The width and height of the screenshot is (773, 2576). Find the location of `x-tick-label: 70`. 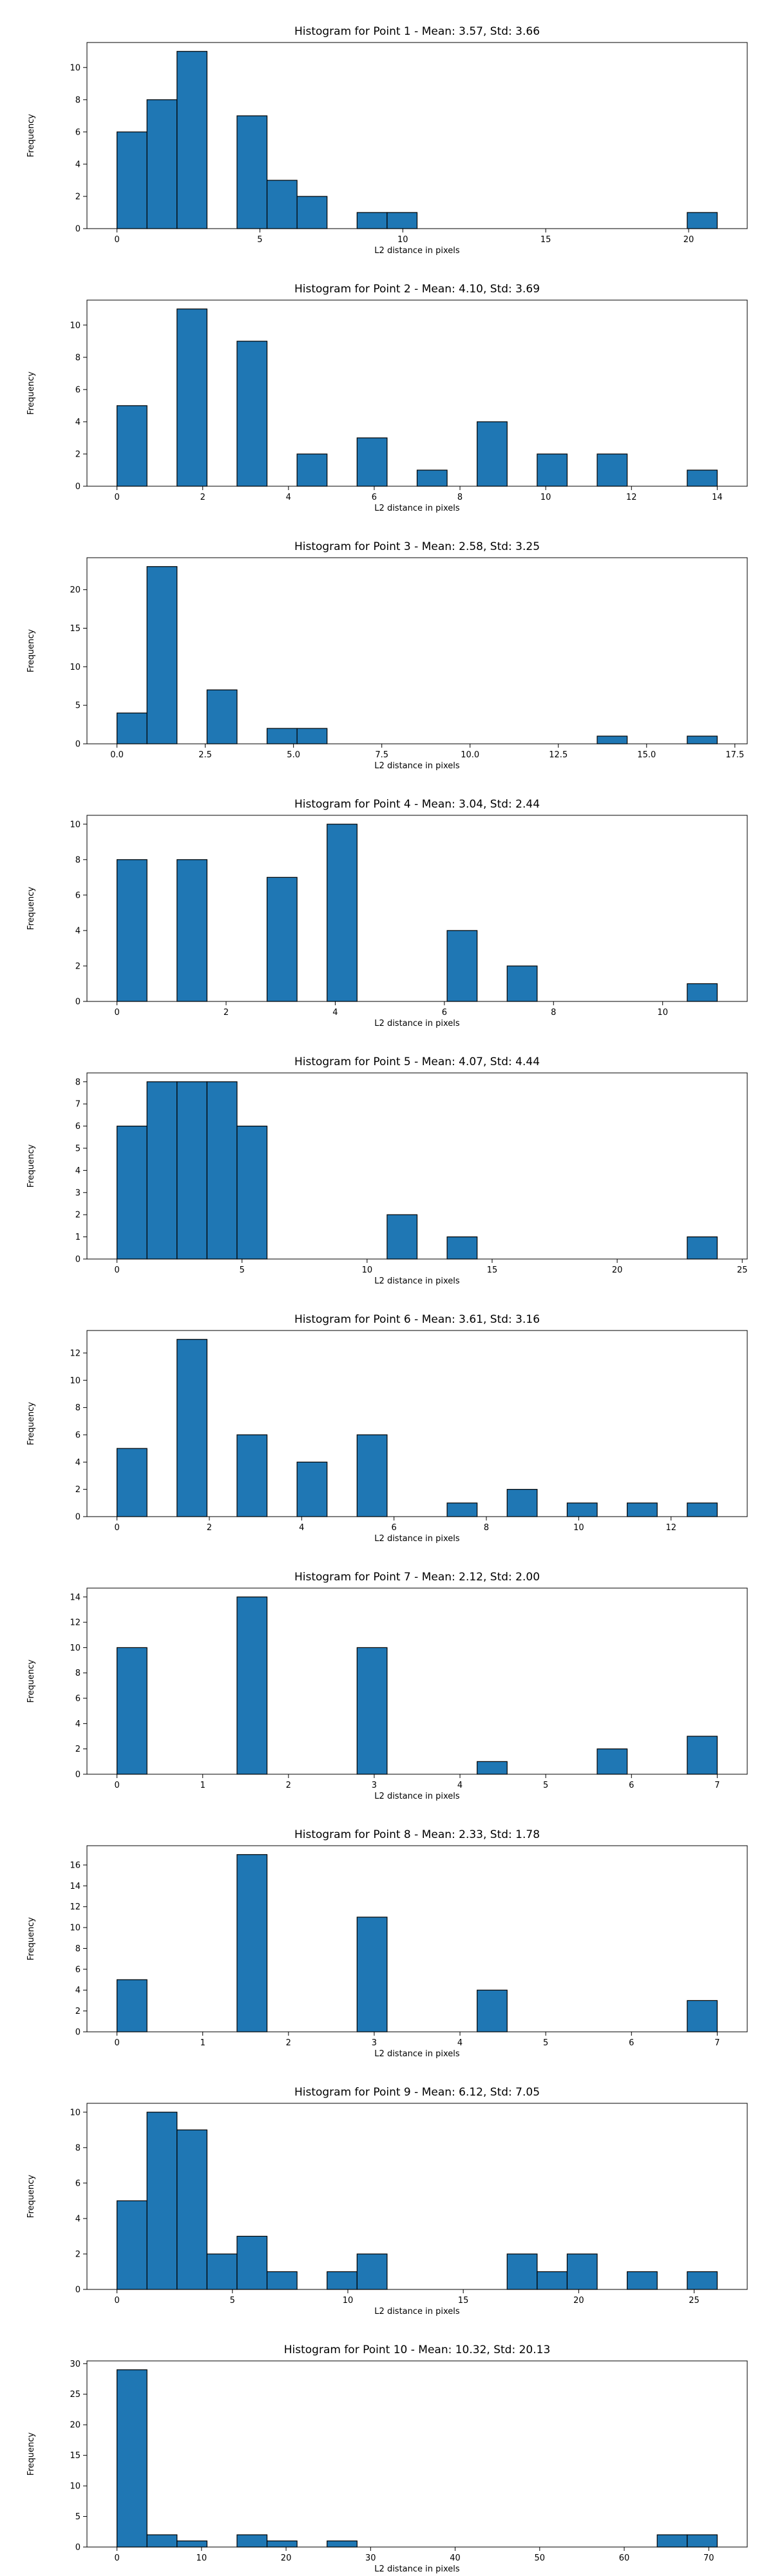

x-tick-label: 70 is located at coordinates (708, 2558).